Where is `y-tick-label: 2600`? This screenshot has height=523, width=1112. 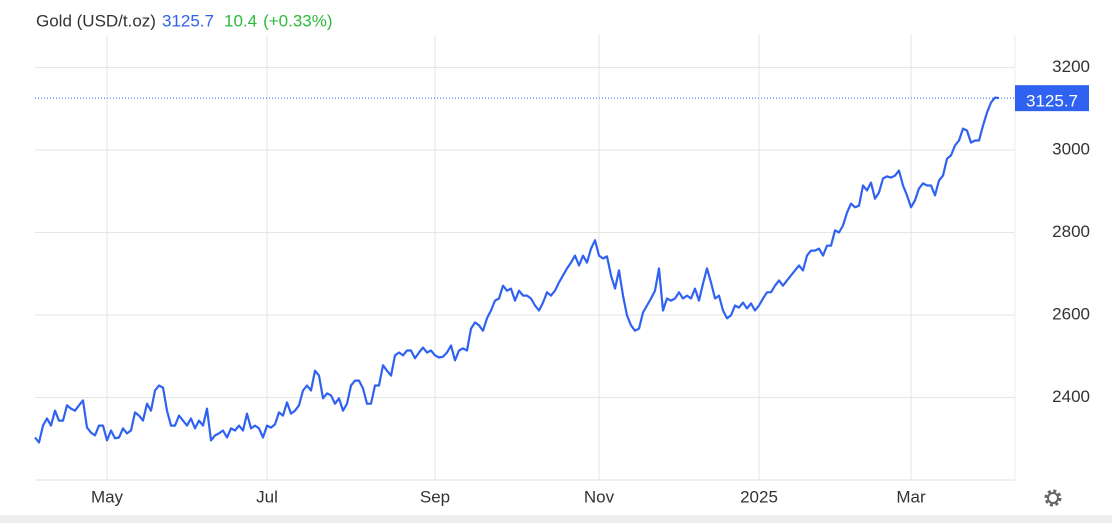
y-tick-label: 2600 is located at coordinates (1071, 313).